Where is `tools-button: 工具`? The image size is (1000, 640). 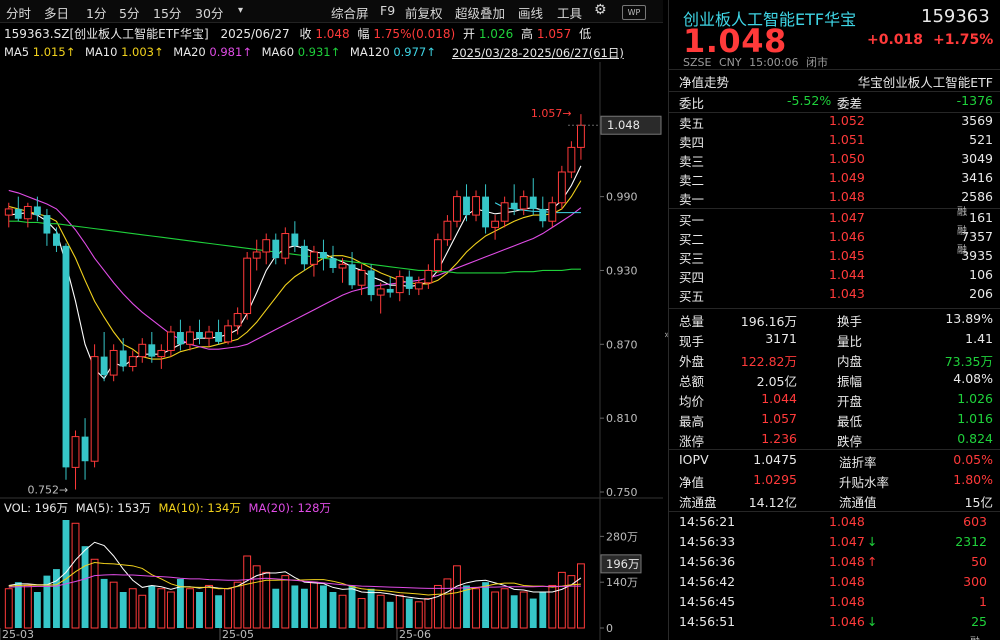
tools-button: 工具 is located at coordinates (570, 13).